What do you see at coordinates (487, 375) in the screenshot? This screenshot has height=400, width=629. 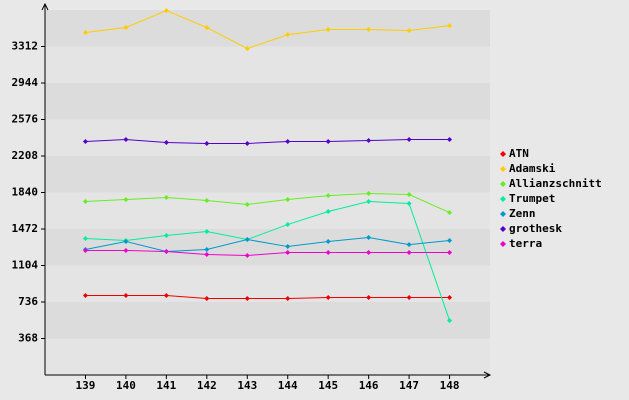 I see `x-axis-arrow` at bounding box center [487, 375].